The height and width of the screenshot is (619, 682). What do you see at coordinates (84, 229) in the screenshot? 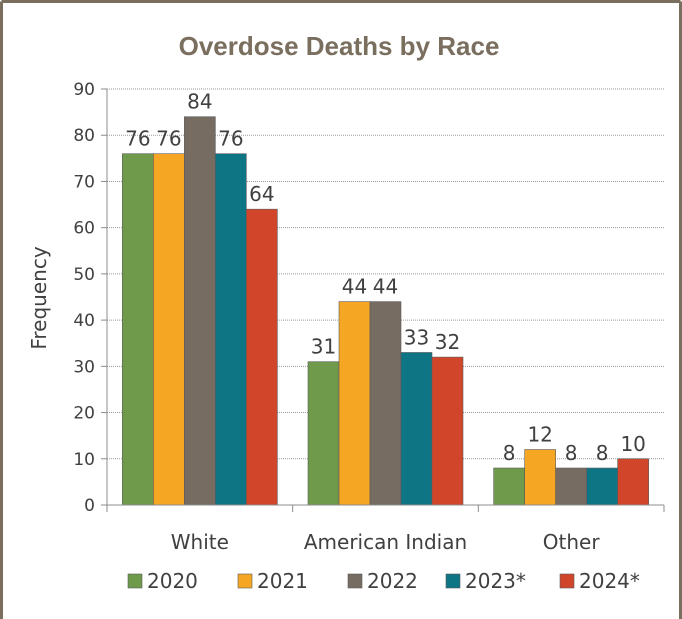
I see `y-tick-label: 60` at bounding box center [84, 229].